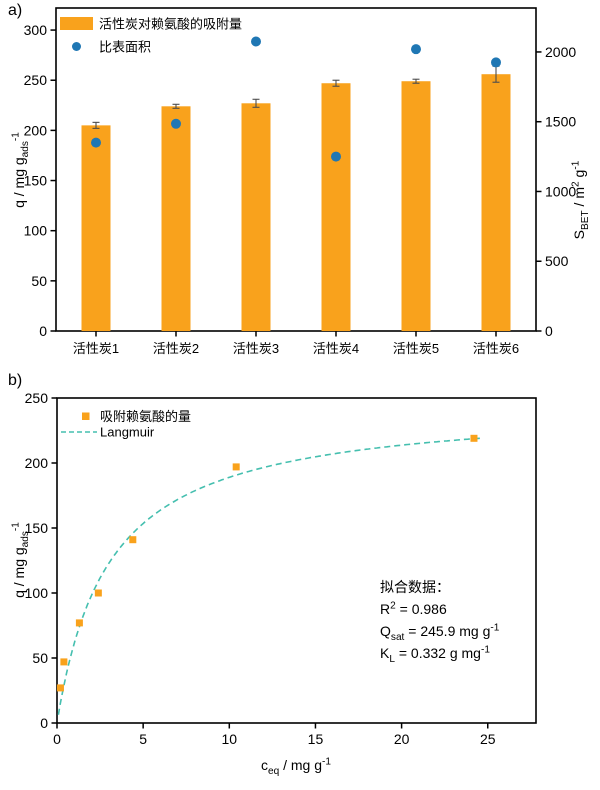 Image resolution: width=600 pixels, height=790 pixels. I want to click on sbet-dots-group, so click(296, 99).